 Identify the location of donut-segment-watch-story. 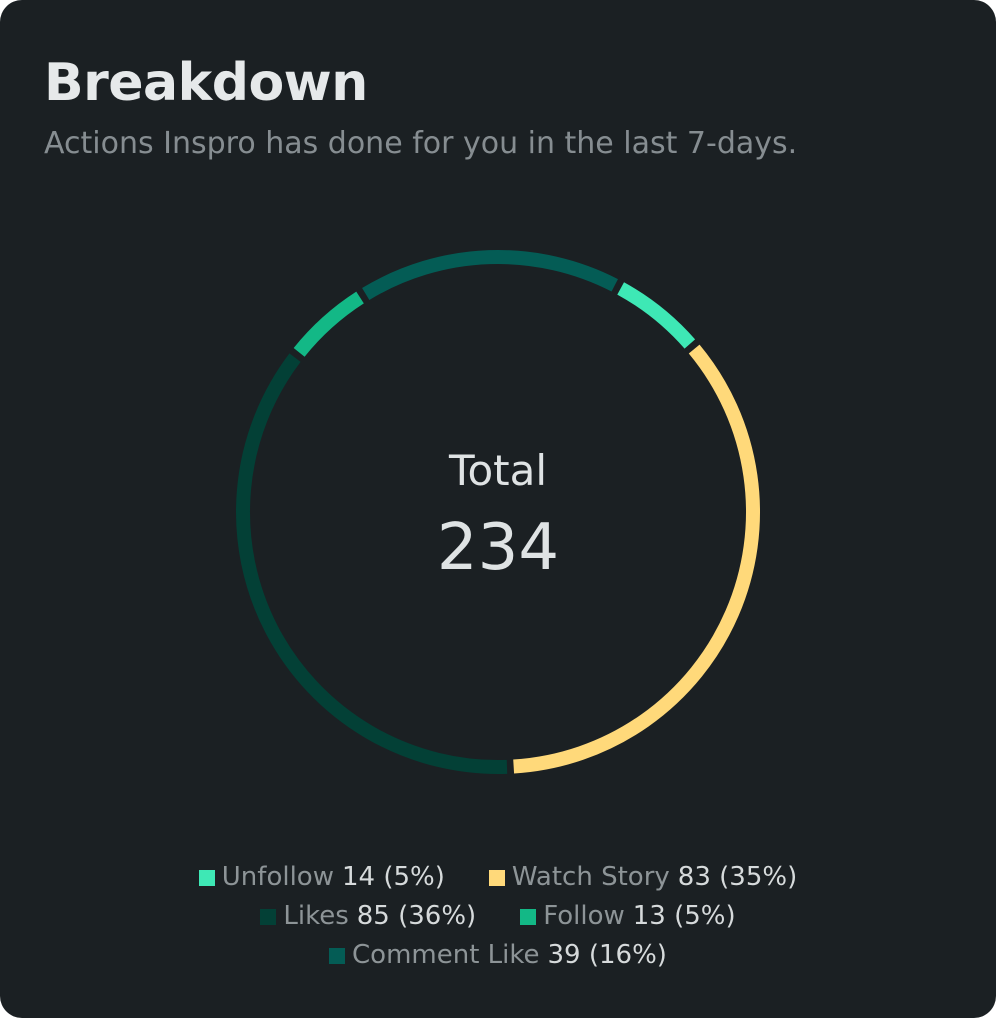
(636, 559).